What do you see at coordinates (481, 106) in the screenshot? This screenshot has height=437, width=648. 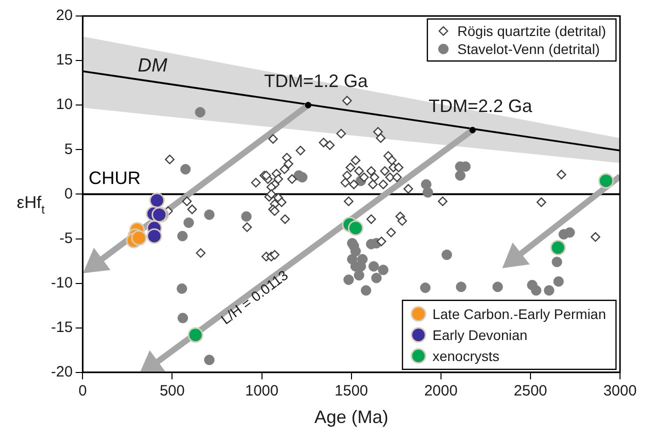 I see `annotation: TDM=2.2 Ga` at bounding box center [481, 106].